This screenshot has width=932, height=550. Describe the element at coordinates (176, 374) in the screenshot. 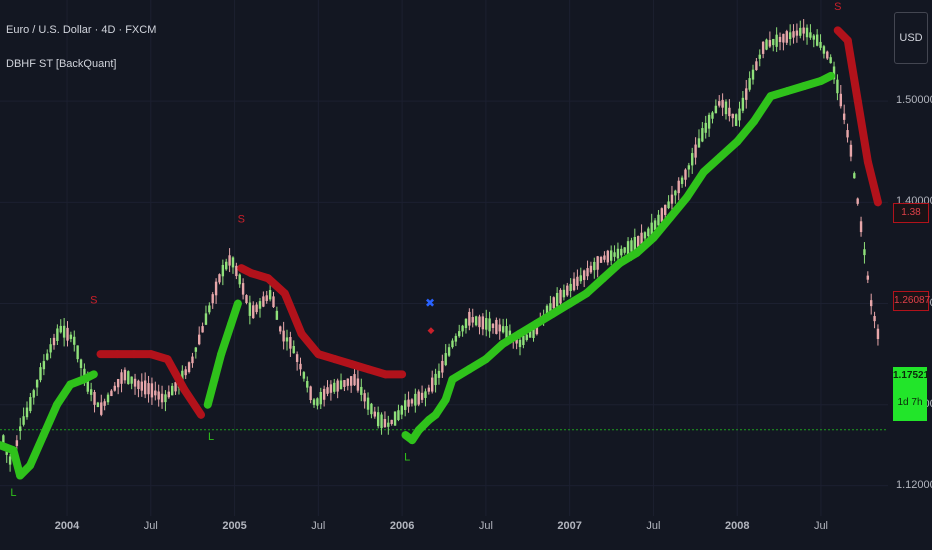

I see `band-segment-down` at that location.